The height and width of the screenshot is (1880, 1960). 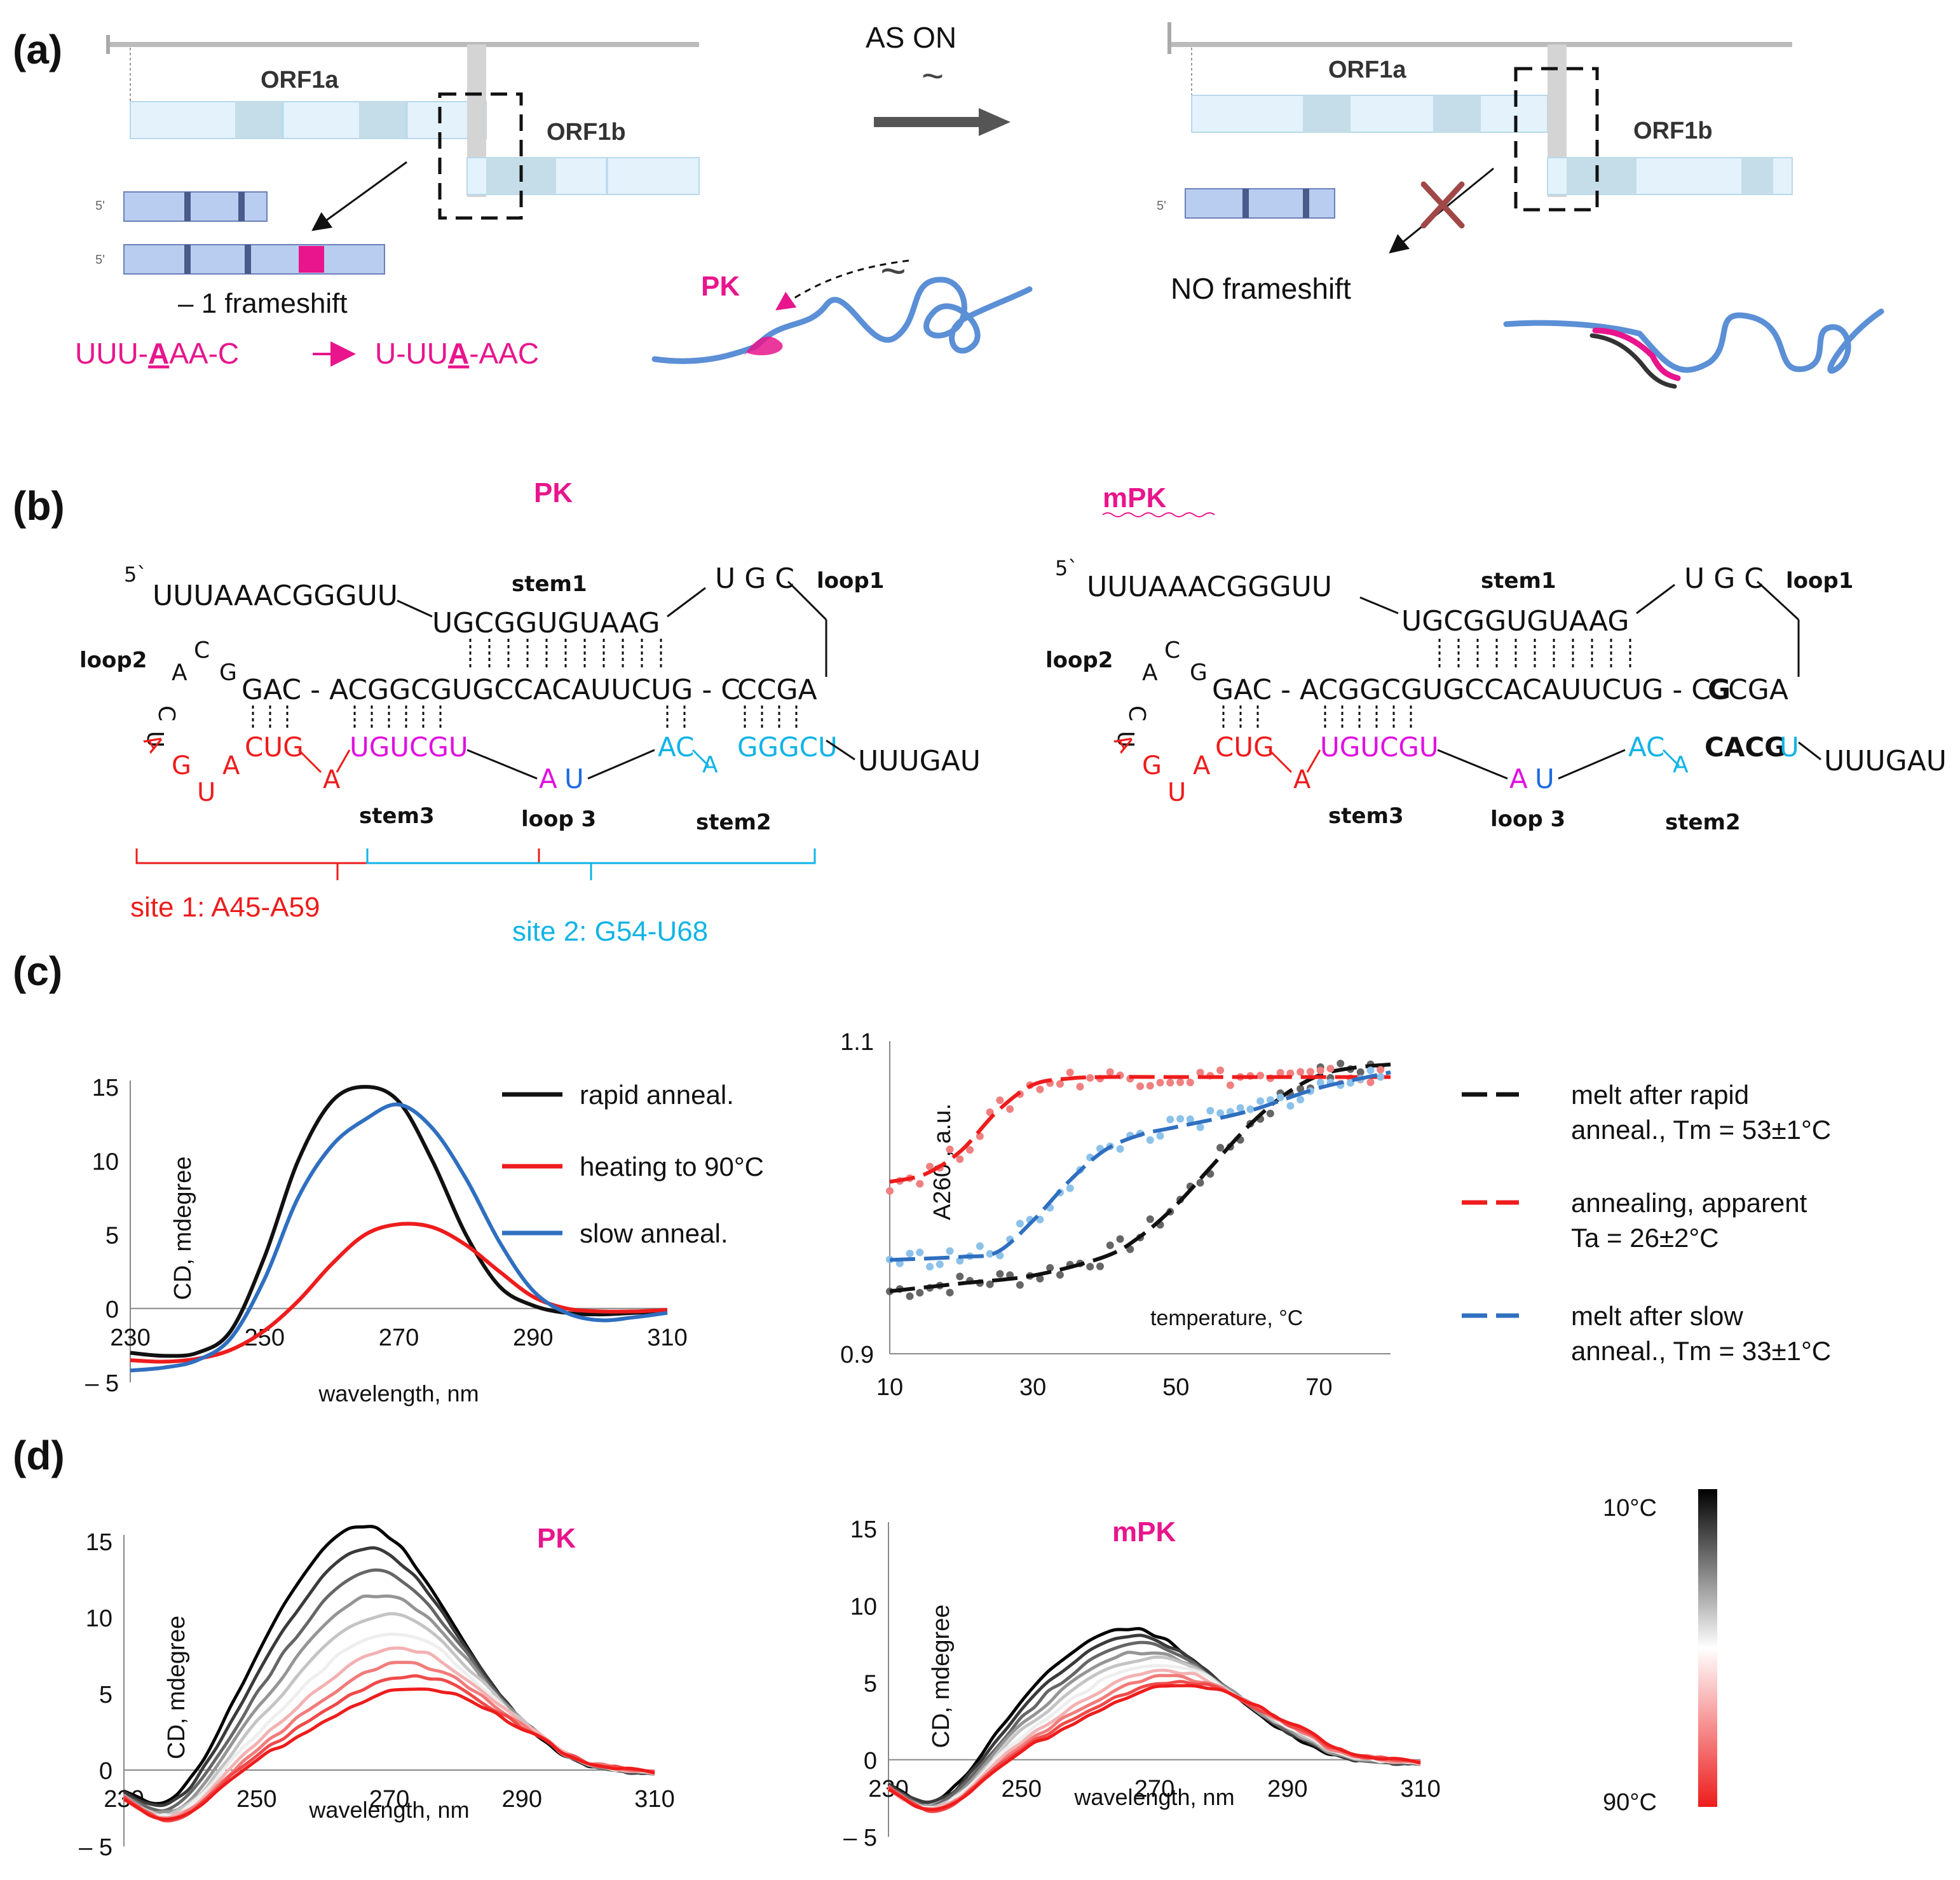 What do you see at coordinates (359, 196) in the screenshot?
I see `zoom-arrow` at bounding box center [359, 196].